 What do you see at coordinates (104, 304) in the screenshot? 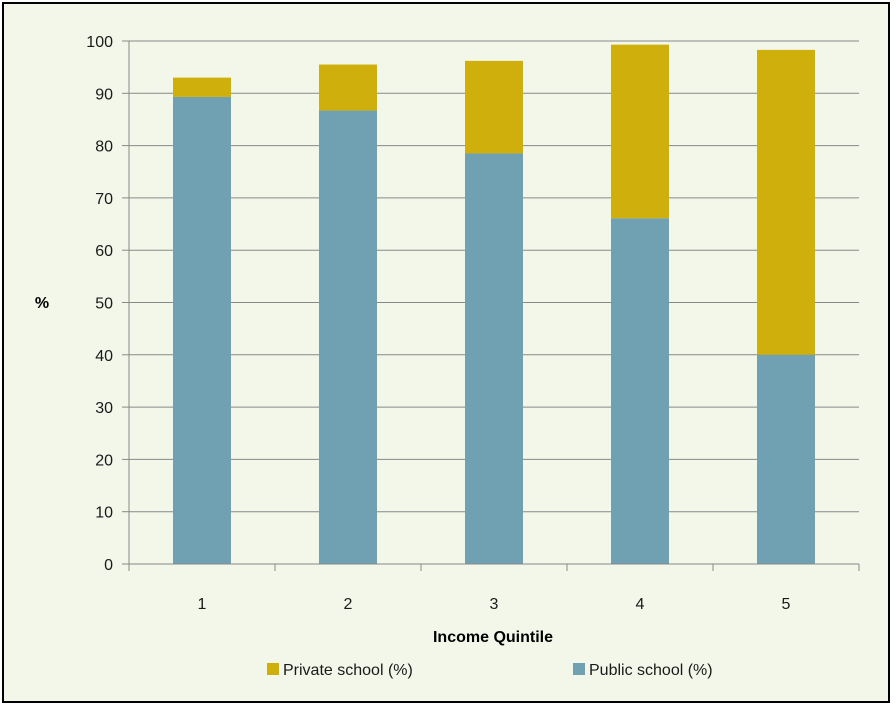
I see `y-tick-label: 50` at bounding box center [104, 304].